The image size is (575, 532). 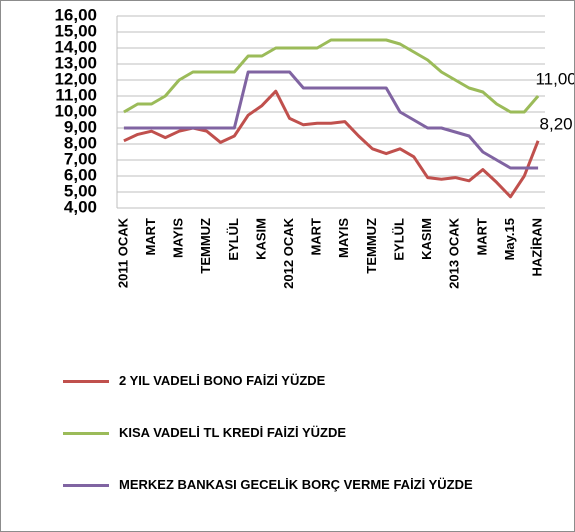 I want to click on data-label: 11,00, so click(x=554, y=78).